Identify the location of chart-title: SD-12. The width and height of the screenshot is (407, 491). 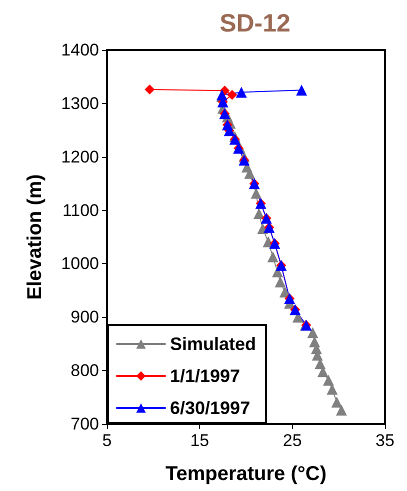
(255, 24).